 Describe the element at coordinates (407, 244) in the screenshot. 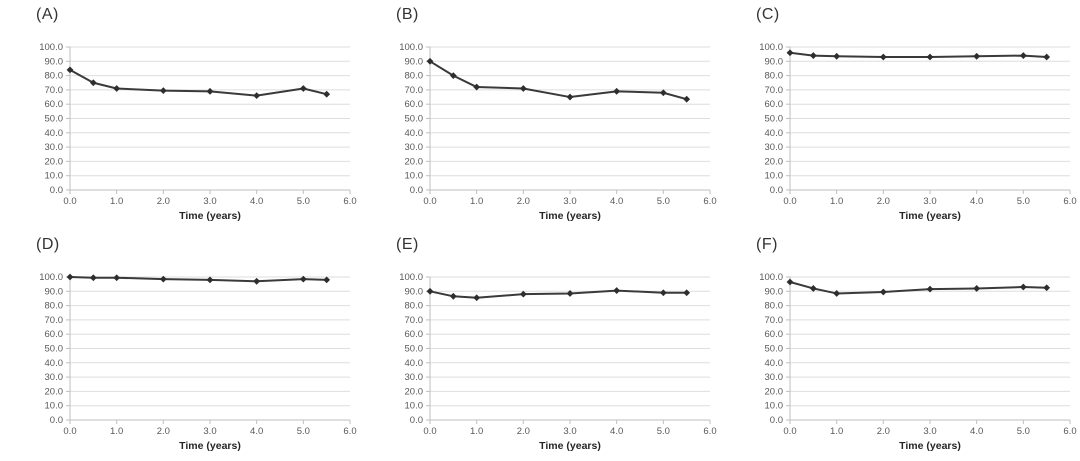

I see `panel-label-e: (E)` at that location.